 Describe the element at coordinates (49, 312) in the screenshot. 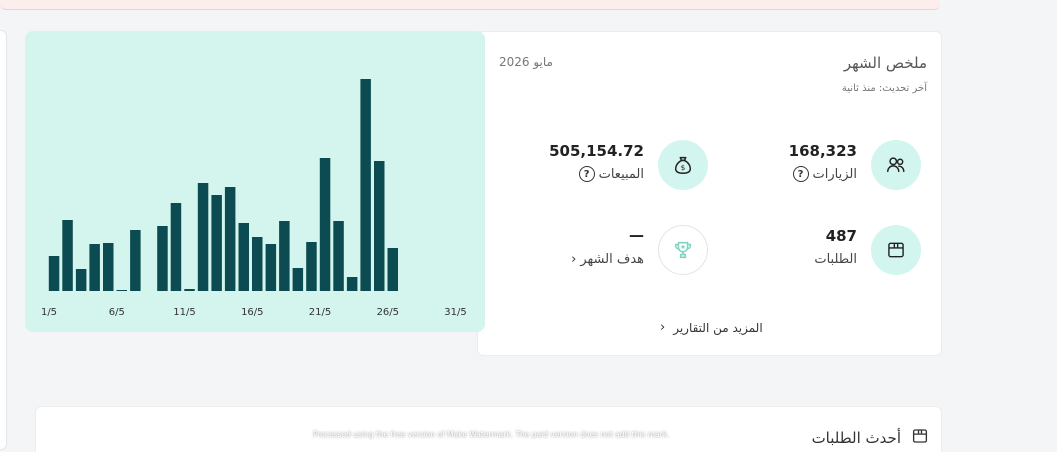

I see `x-tick-label: 1/5` at that location.